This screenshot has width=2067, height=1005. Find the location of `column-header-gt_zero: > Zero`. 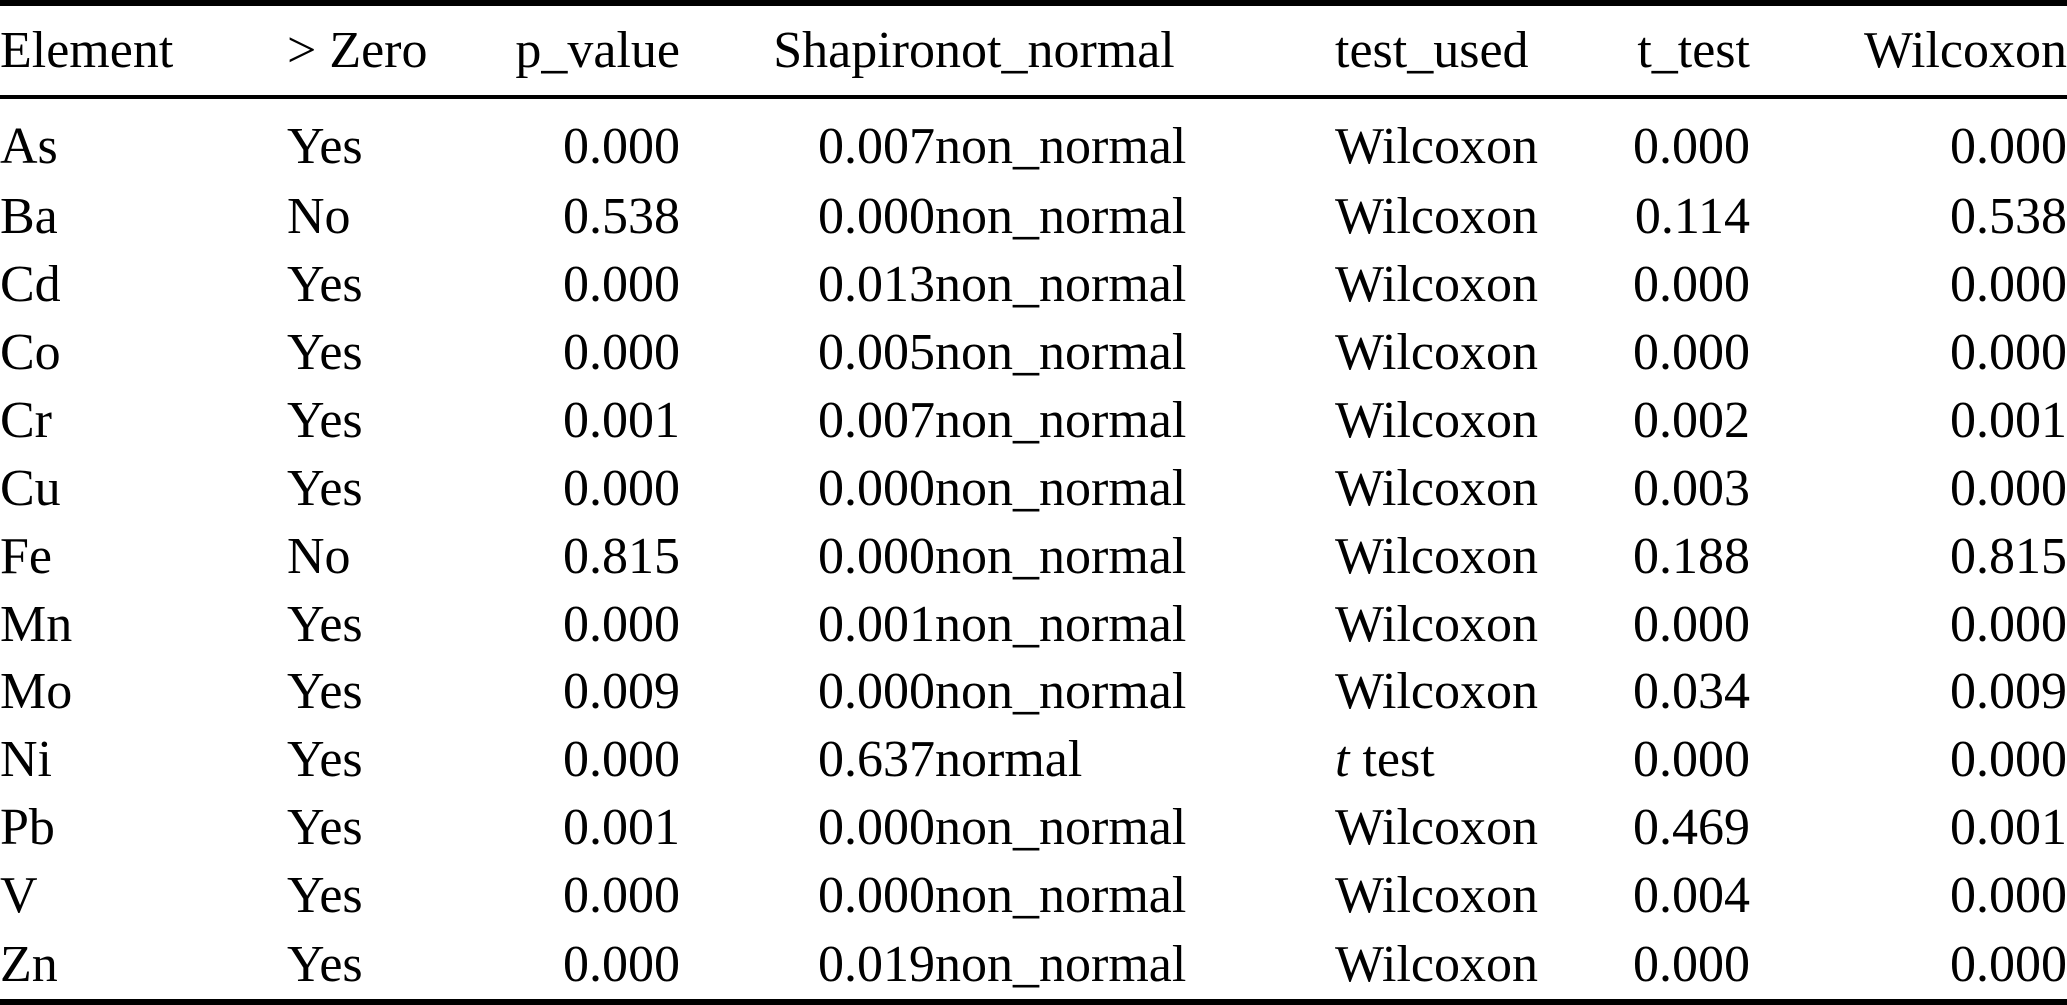

column-header-gt_zero: > Zero is located at coordinates (393, 51).